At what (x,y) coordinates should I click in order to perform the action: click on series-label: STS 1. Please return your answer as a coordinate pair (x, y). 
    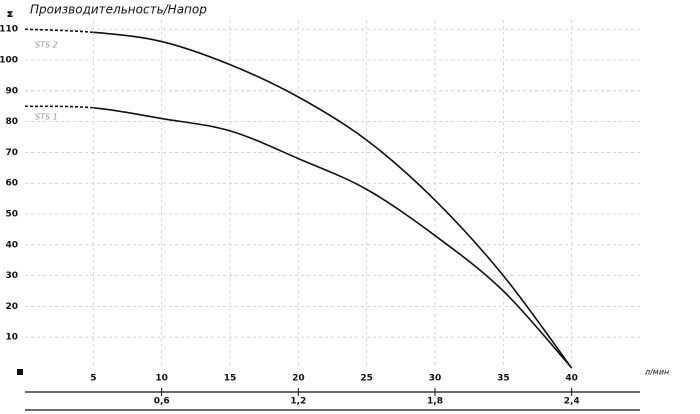
    Looking at the image, I should click on (46, 117).